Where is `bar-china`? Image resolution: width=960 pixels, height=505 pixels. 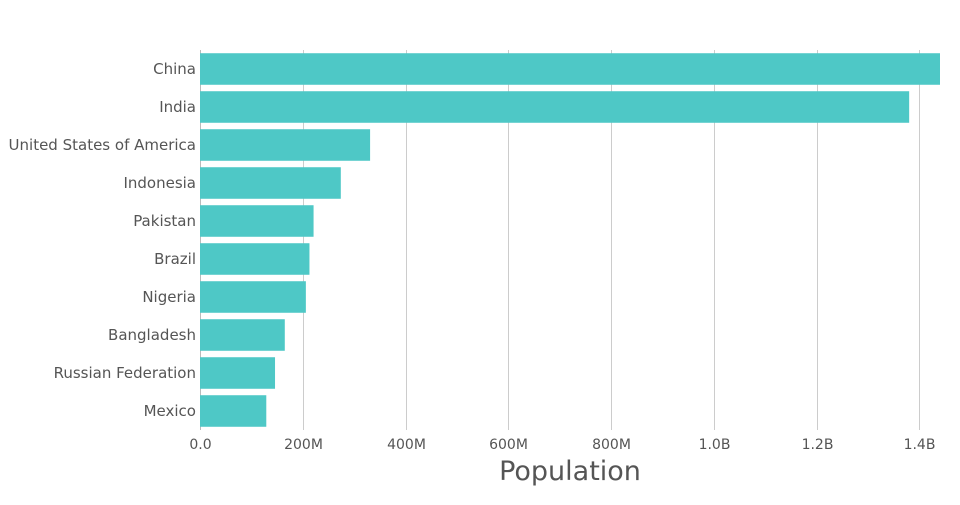 bar-china is located at coordinates (570, 69).